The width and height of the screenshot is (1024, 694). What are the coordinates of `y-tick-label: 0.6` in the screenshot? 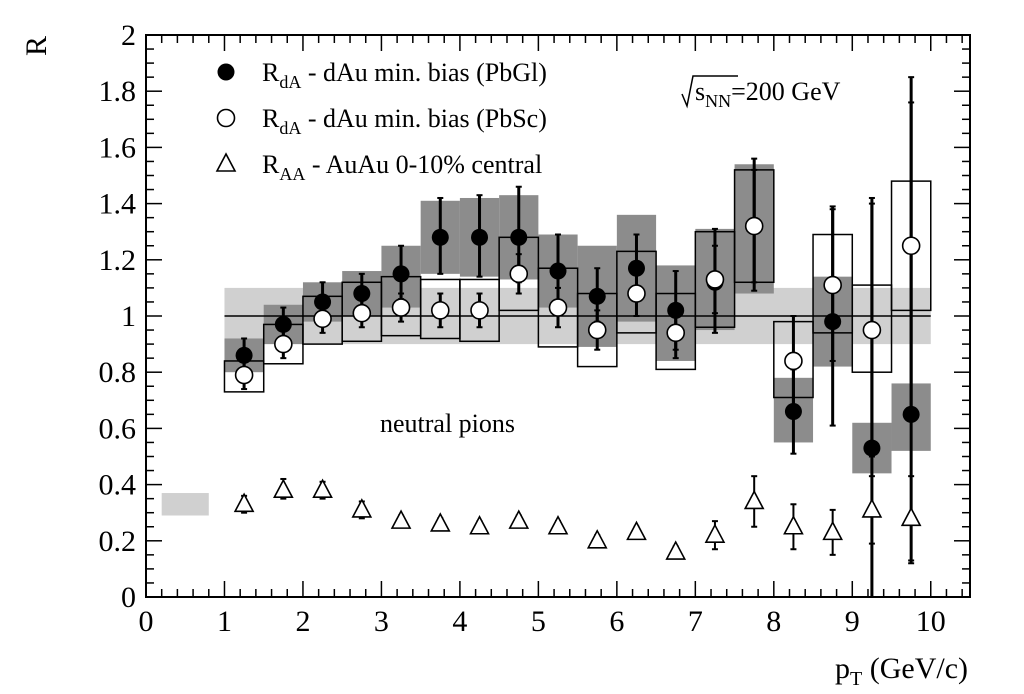 It's located at (118, 428).